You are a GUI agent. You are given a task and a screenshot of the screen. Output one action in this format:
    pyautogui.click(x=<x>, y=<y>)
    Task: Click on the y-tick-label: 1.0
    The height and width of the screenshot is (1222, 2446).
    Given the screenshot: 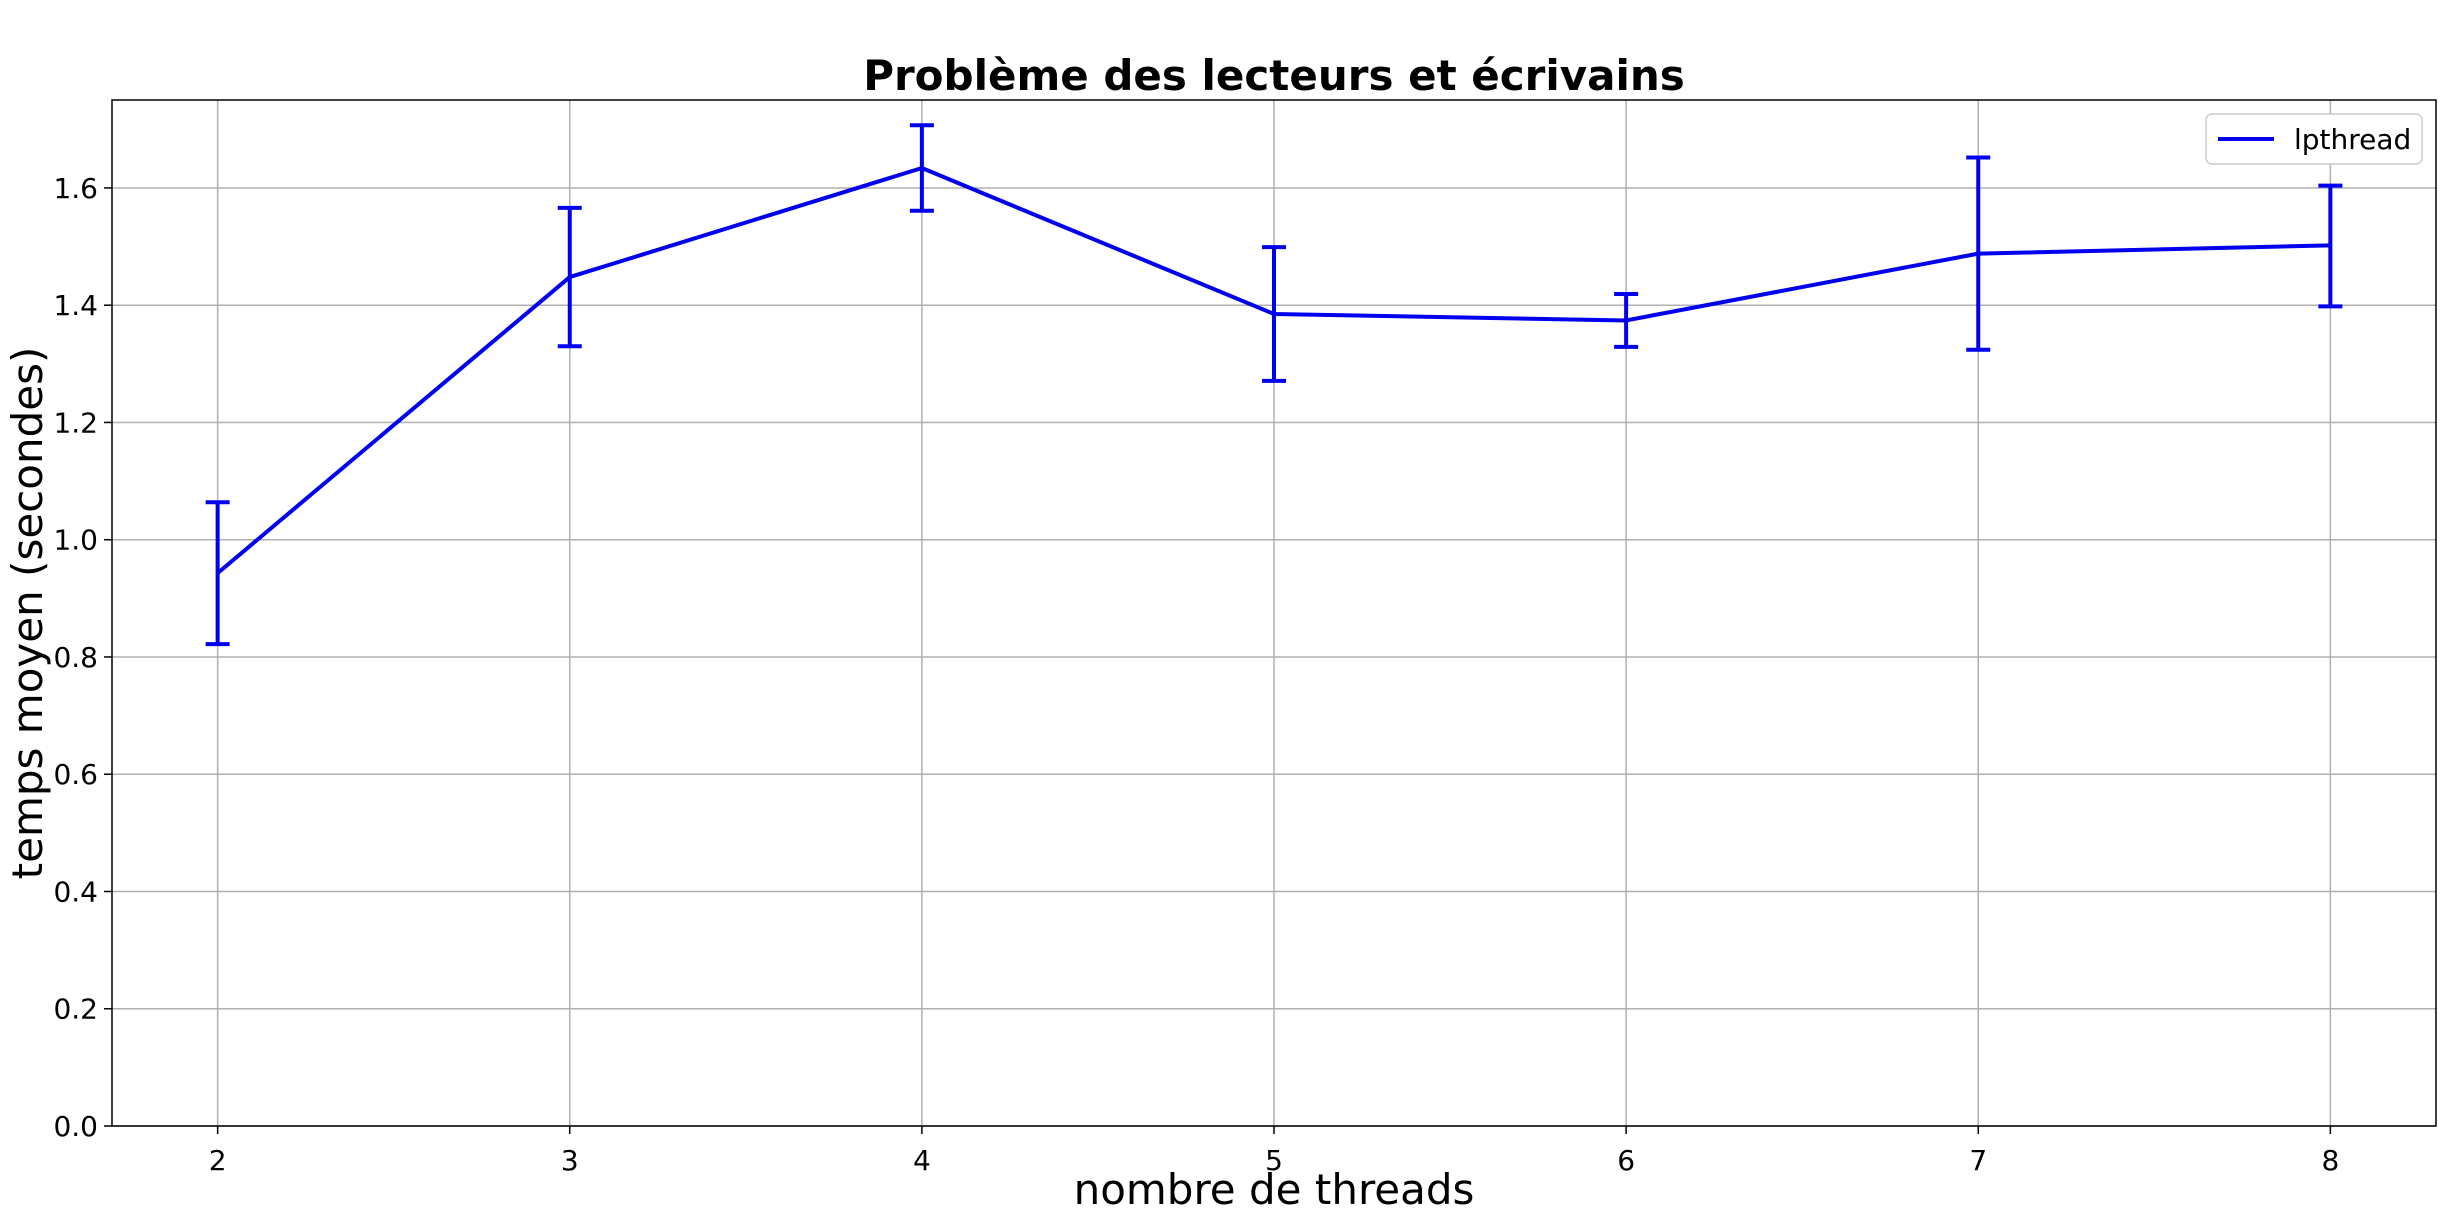 What is the action you would take?
    pyautogui.click(x=75, y=540)
    